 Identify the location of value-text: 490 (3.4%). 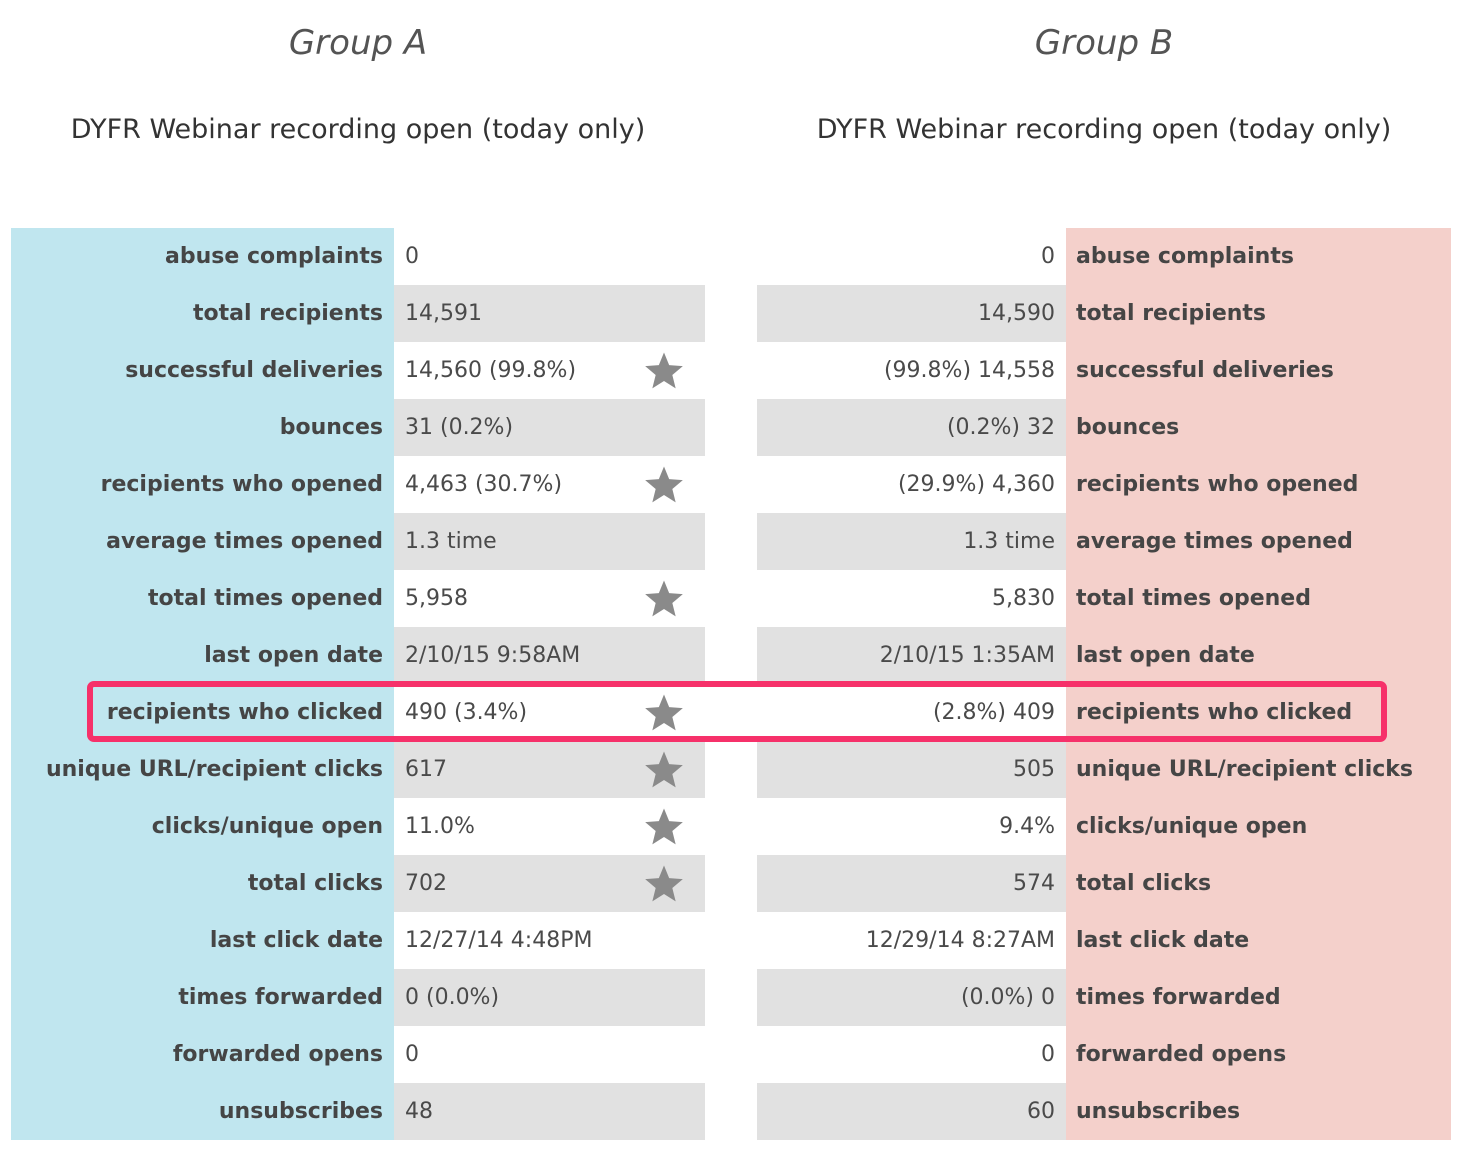
(466, 712).